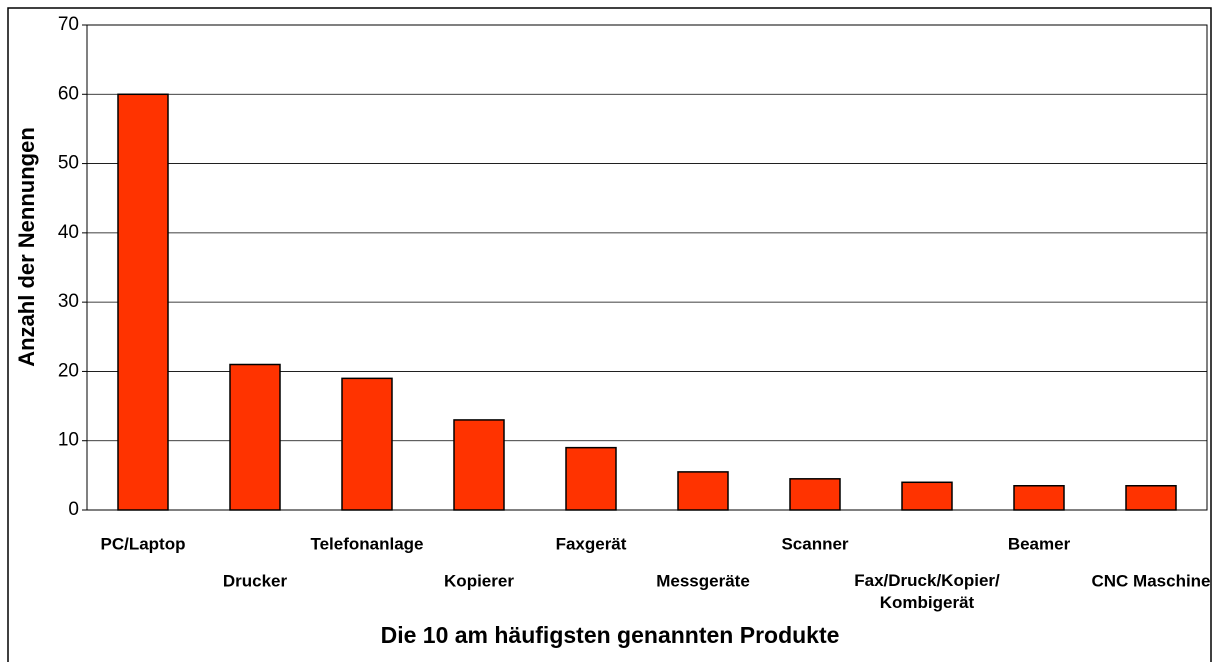  What do you see at coordinates (610, 635) in the screenshot?
I see `x-axis-label: Die 10 am häufigsten genannten Produkte` at bounding box center [610, 635].